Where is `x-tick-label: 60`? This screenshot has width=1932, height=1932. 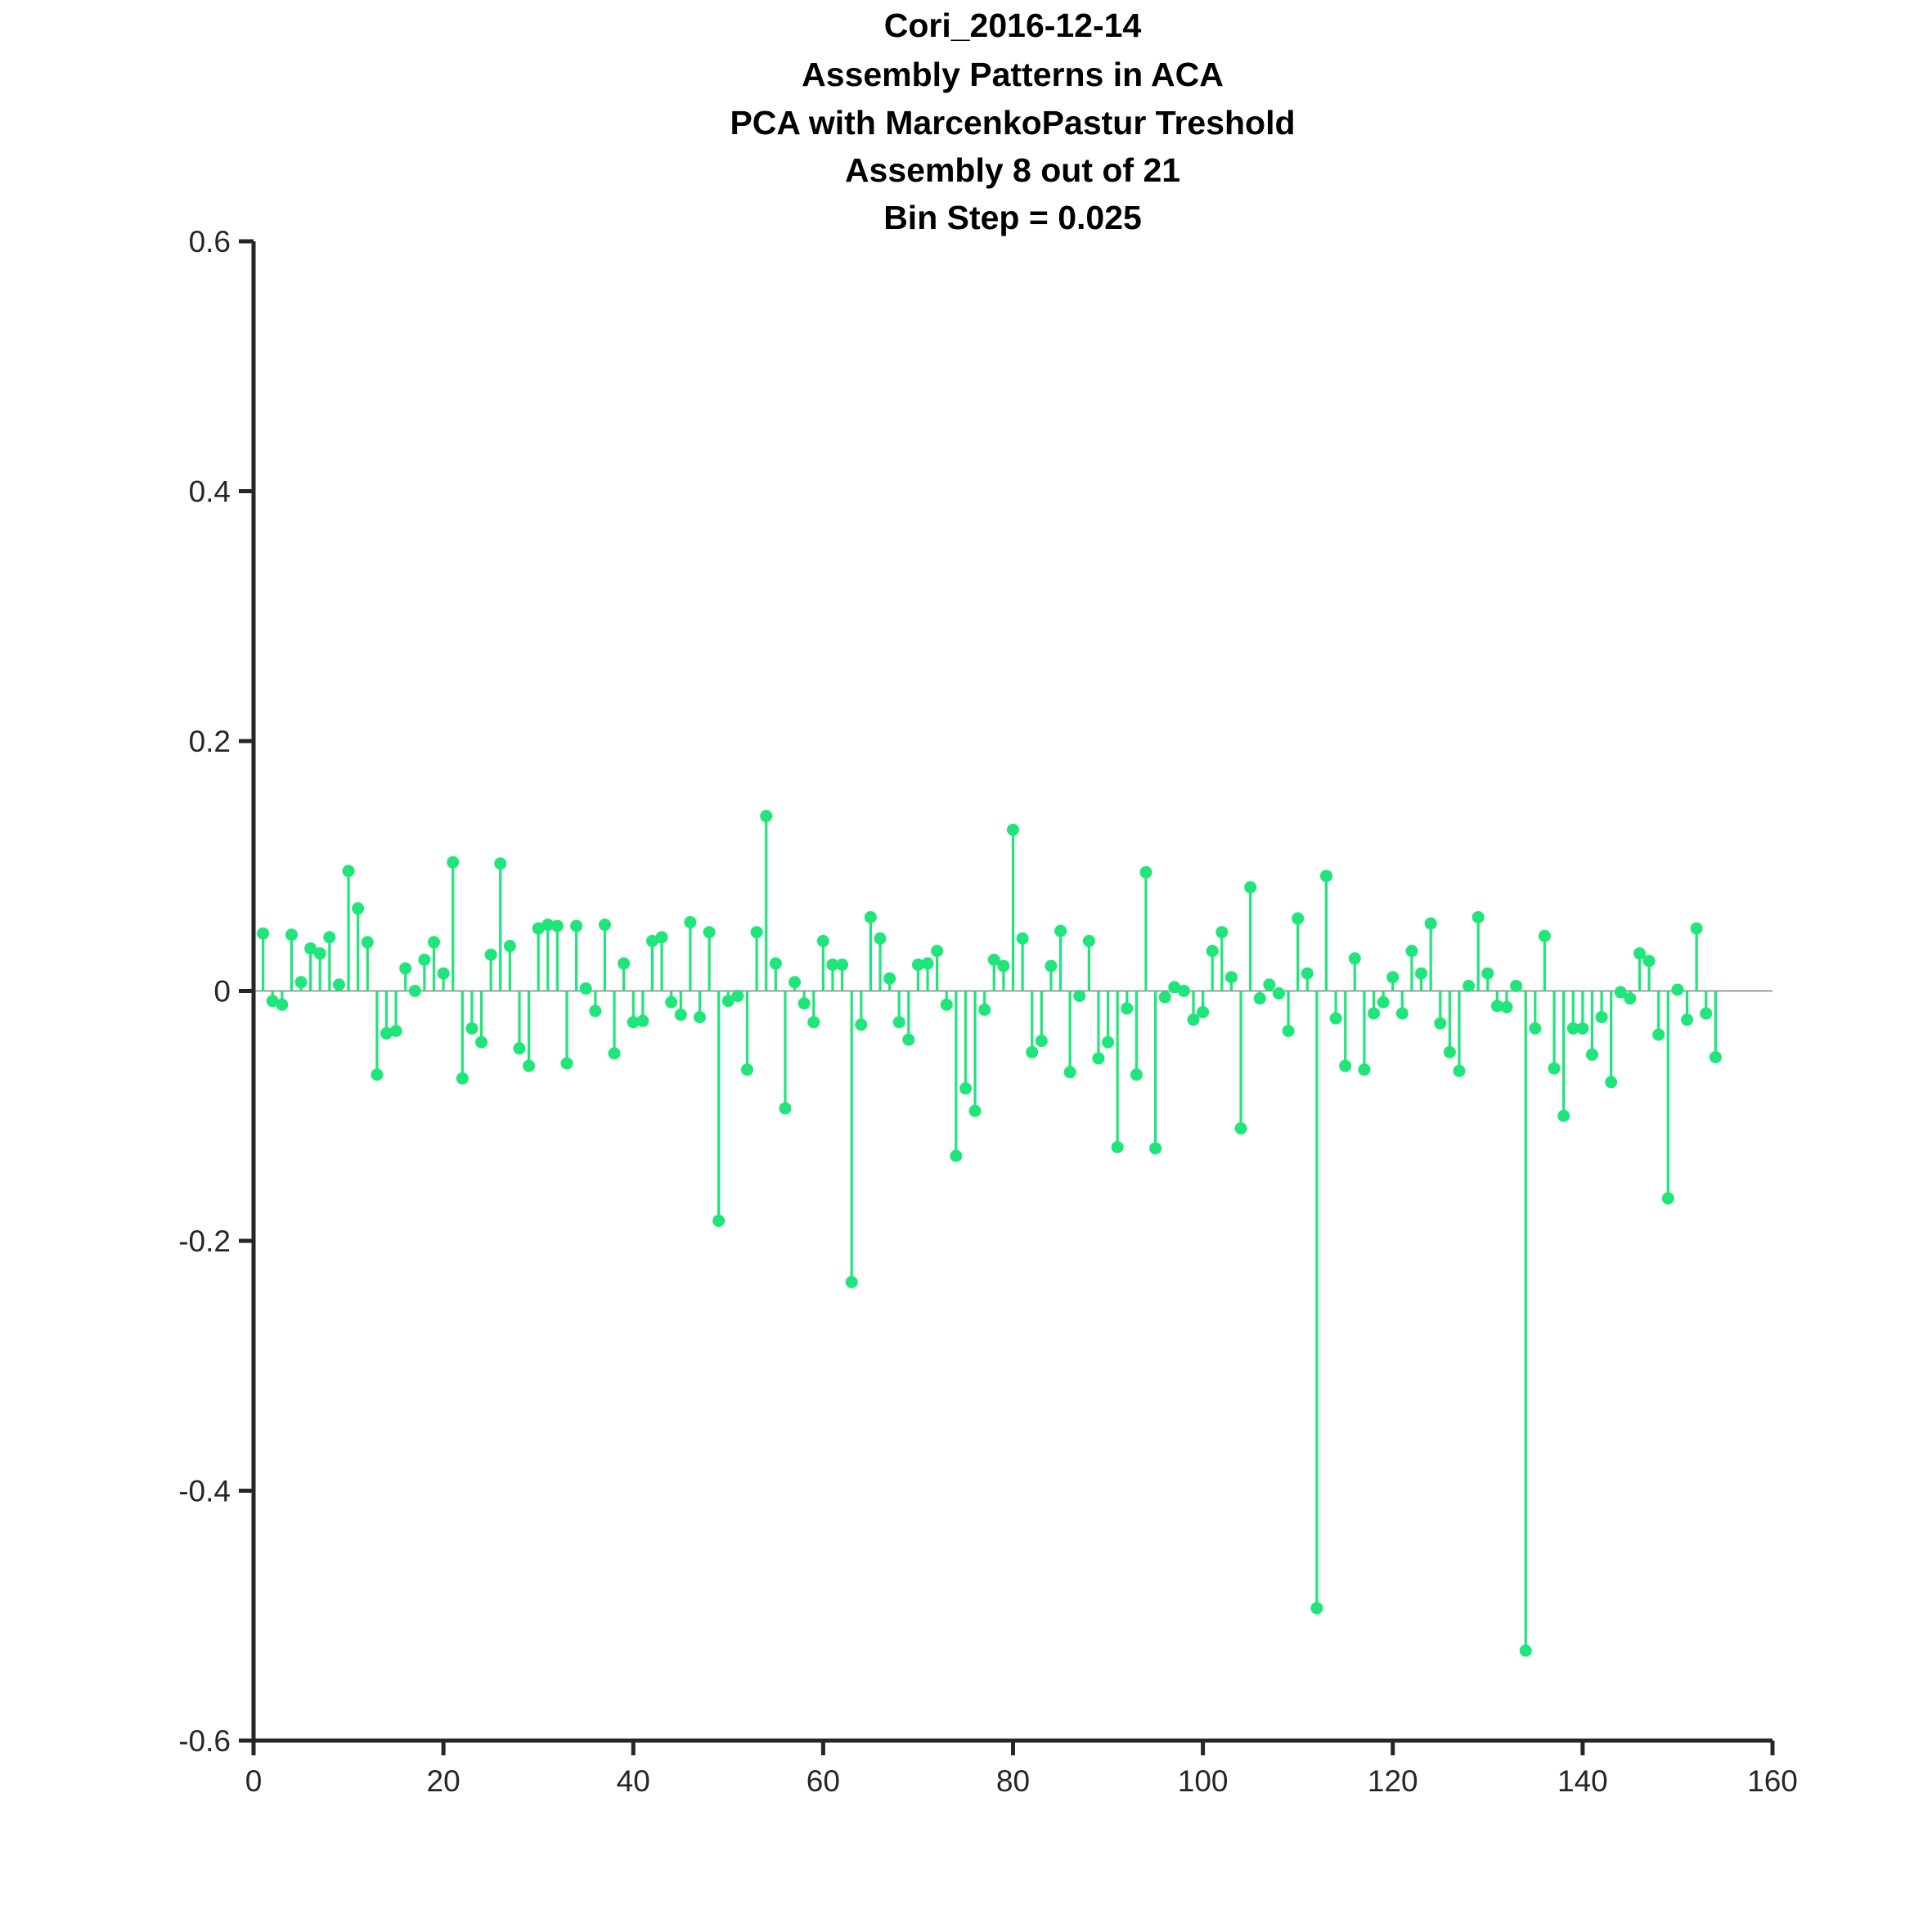 x-tick-label: 60 is located at coordinates (823, 1781).